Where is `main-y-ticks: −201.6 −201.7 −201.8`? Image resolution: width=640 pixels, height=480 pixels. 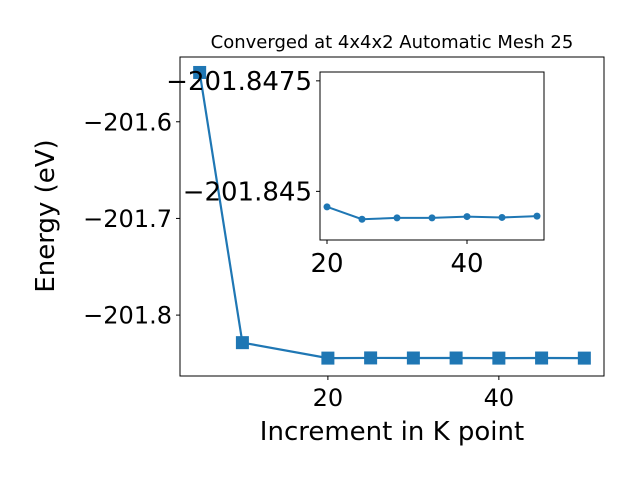
main-y-ticks: −201.6 −201.7 −201.8 is located at coordinates (131, 219).